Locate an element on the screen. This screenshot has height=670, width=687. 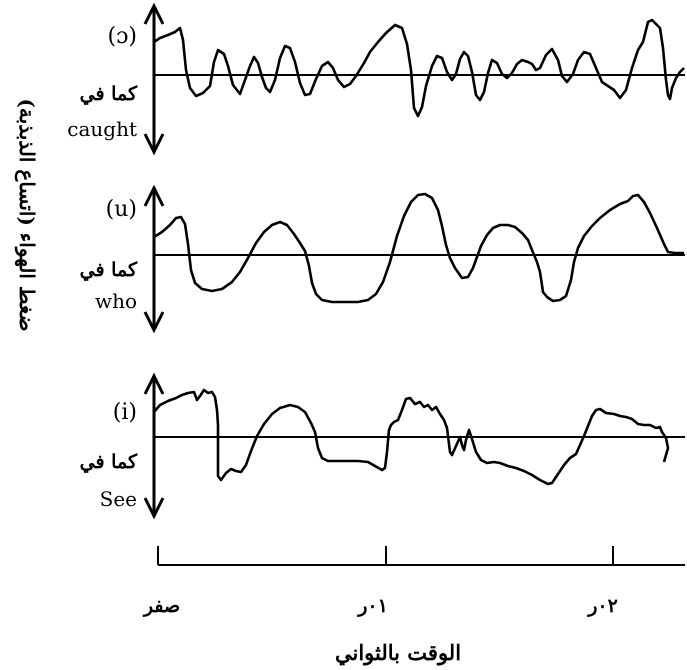
panel-see-as-in: كما في is located at coordinates (109, 462).